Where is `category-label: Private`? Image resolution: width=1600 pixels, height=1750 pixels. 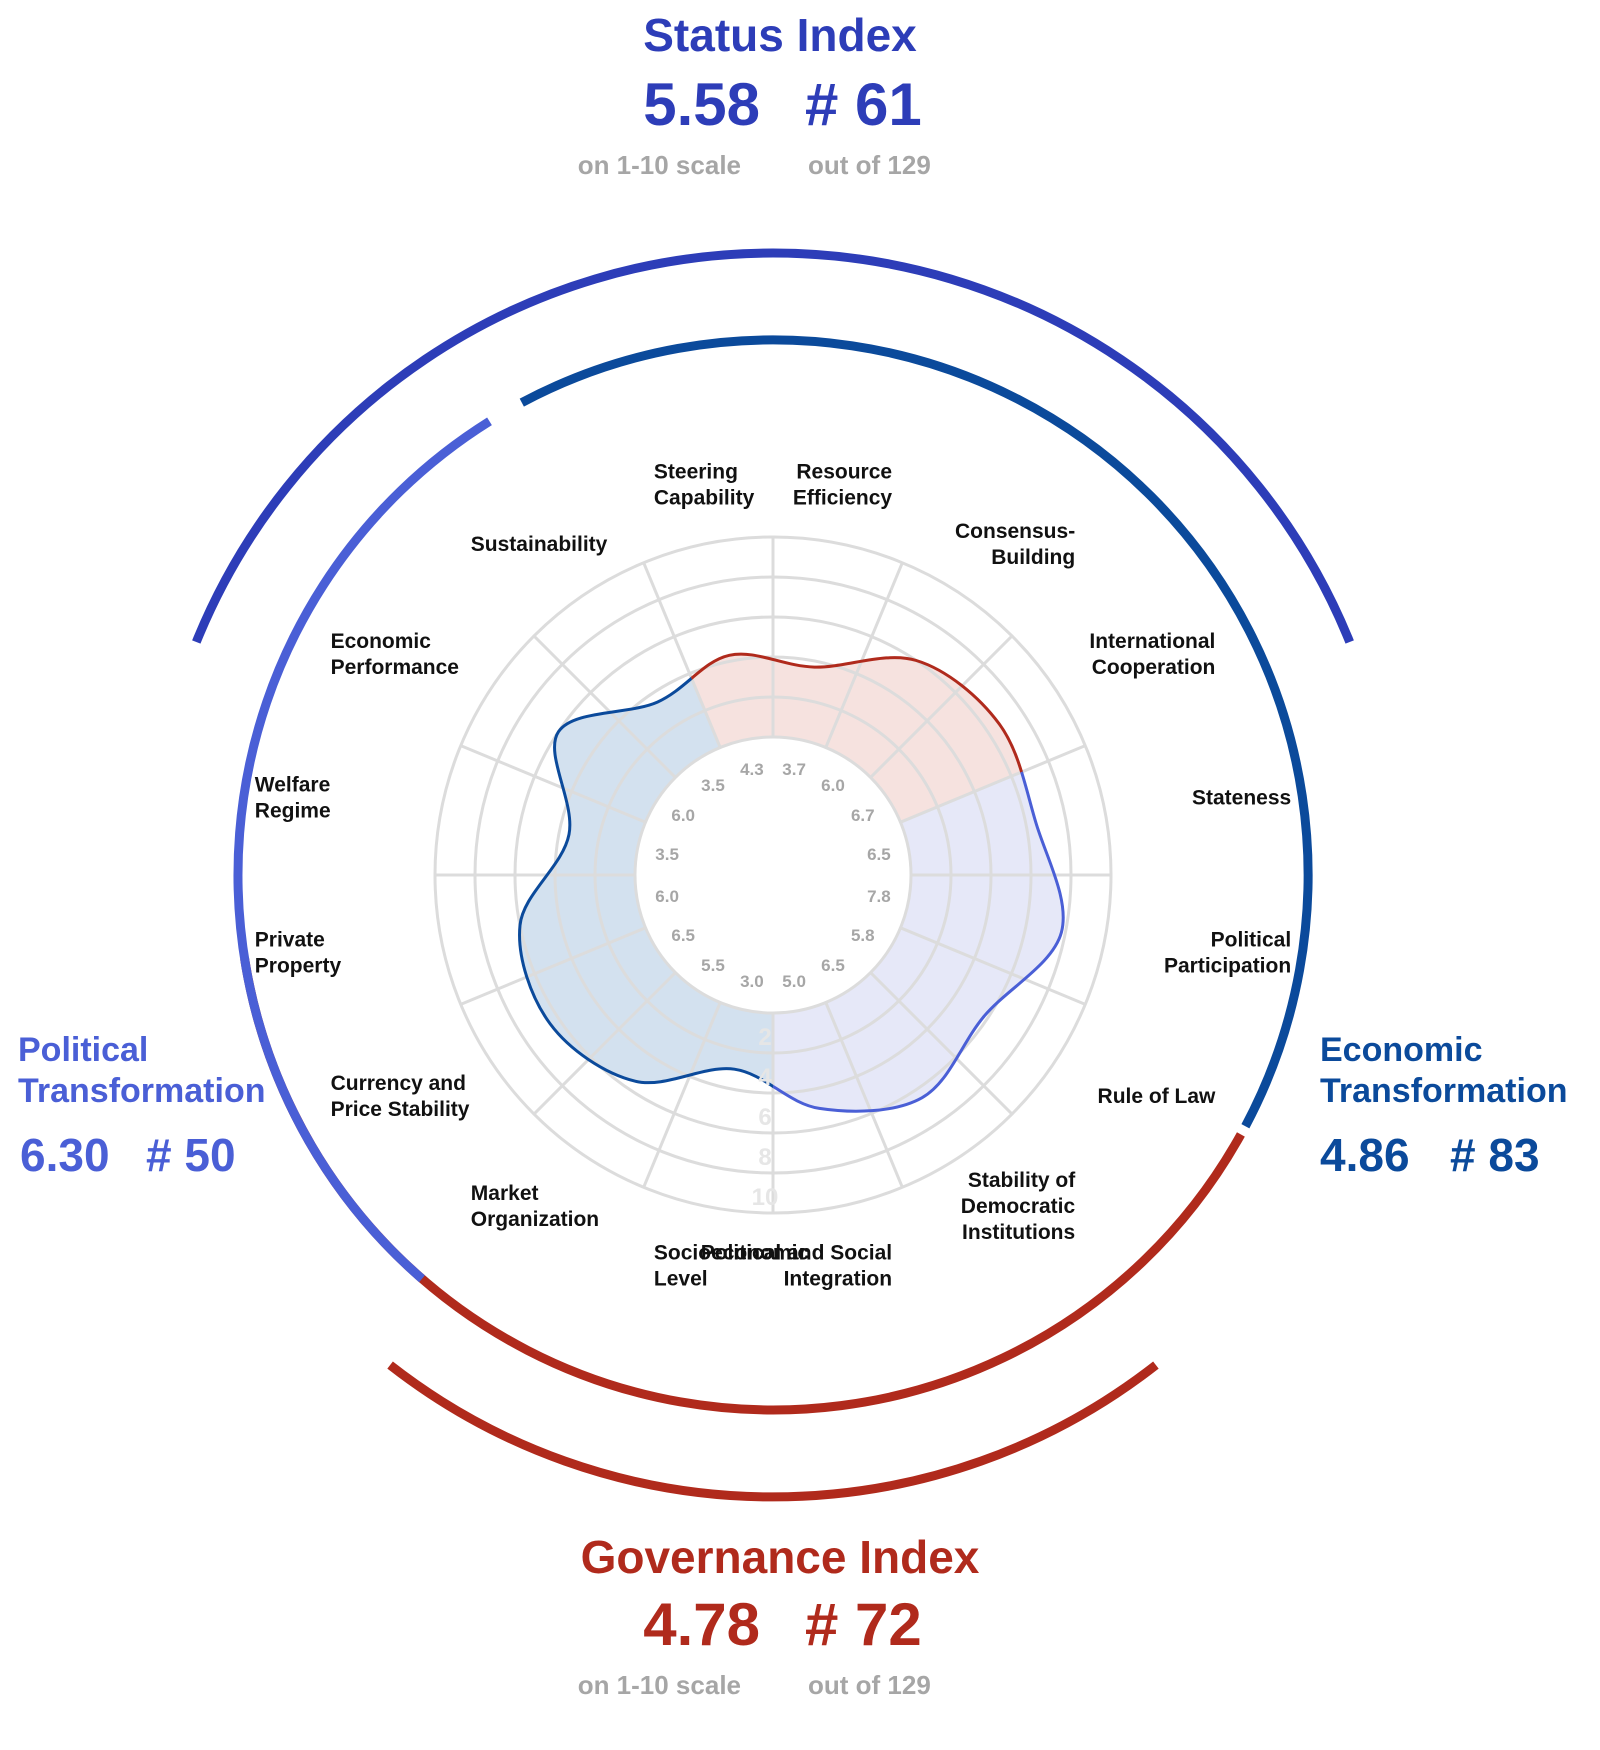 category-label: Private is located at coordinates (290, 940).